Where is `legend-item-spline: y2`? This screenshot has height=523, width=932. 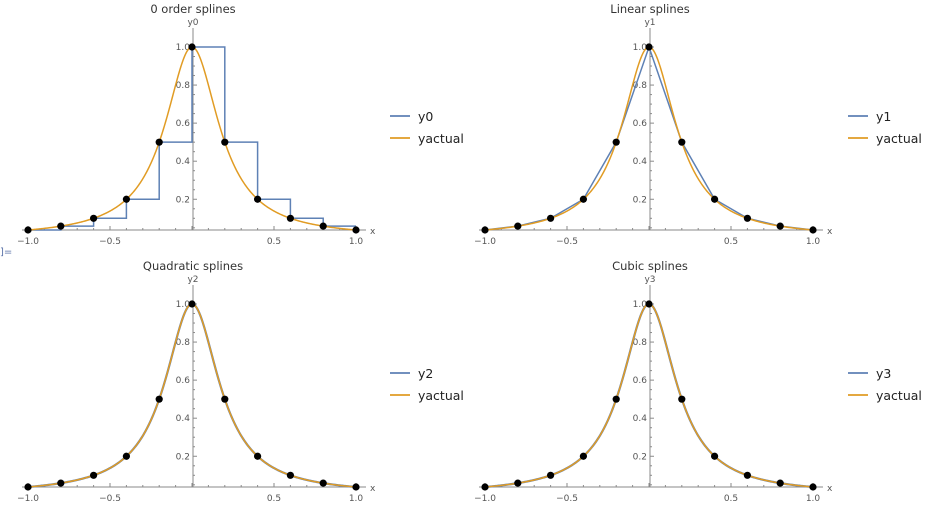
legend-item-spline: y2 is located at coordinates (411, 373).